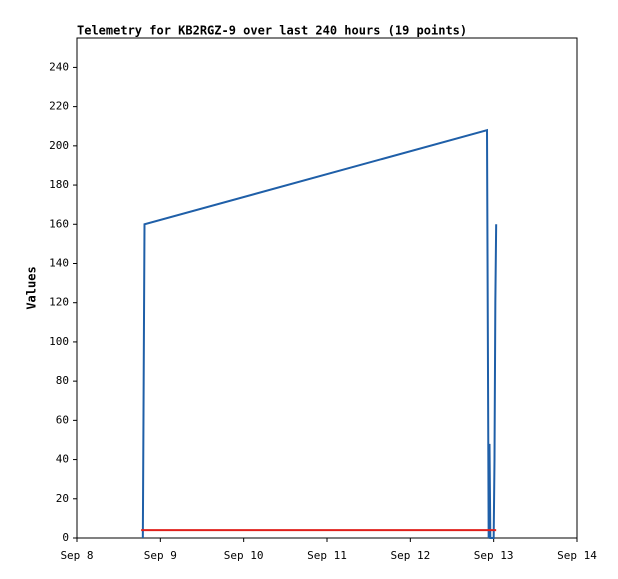 The image size is (618, 579). What do you see at coordinates (577, 555) in the screenshot?
I see `x-tick-label: Sep 14` at bounding box center [577, 555].